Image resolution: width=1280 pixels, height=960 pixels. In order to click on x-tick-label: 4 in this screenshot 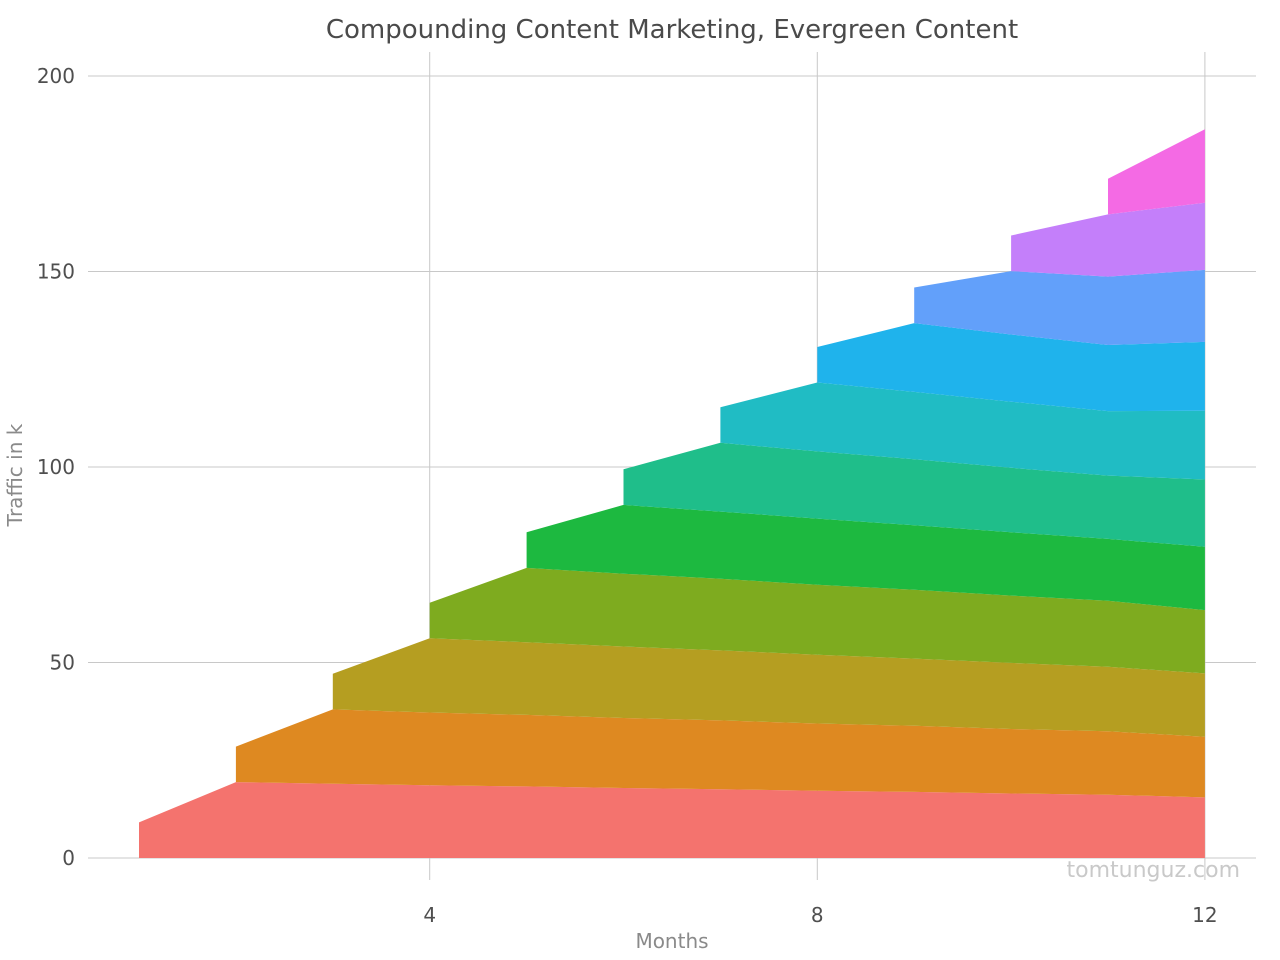, I will do `click(429, 915)`.